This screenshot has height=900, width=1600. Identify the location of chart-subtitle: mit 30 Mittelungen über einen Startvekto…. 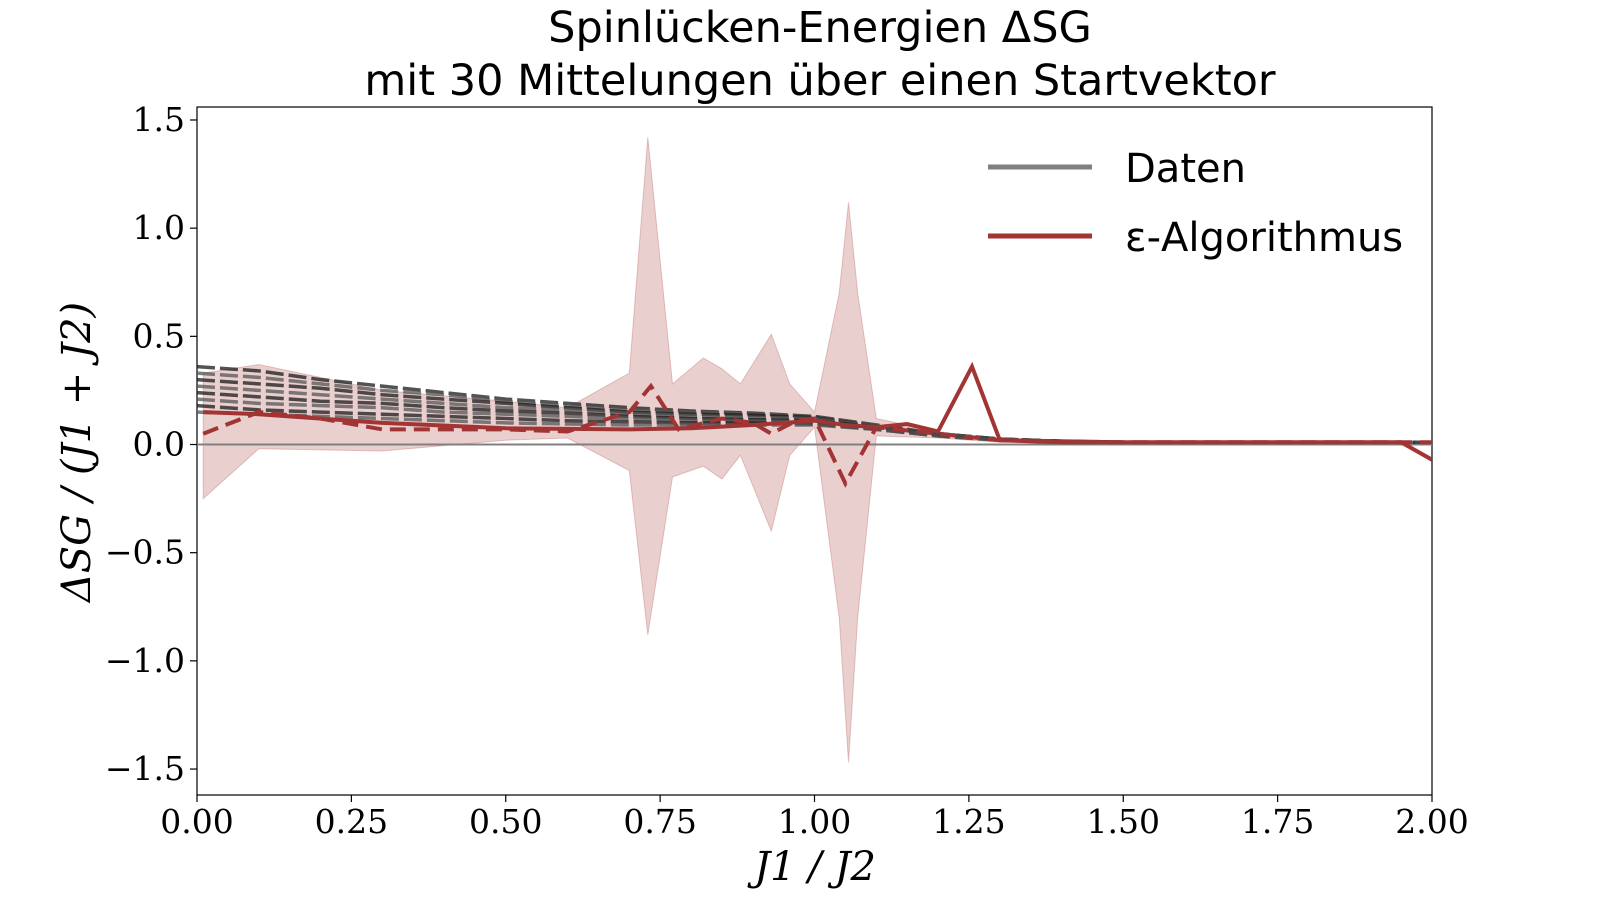
(819, 81).